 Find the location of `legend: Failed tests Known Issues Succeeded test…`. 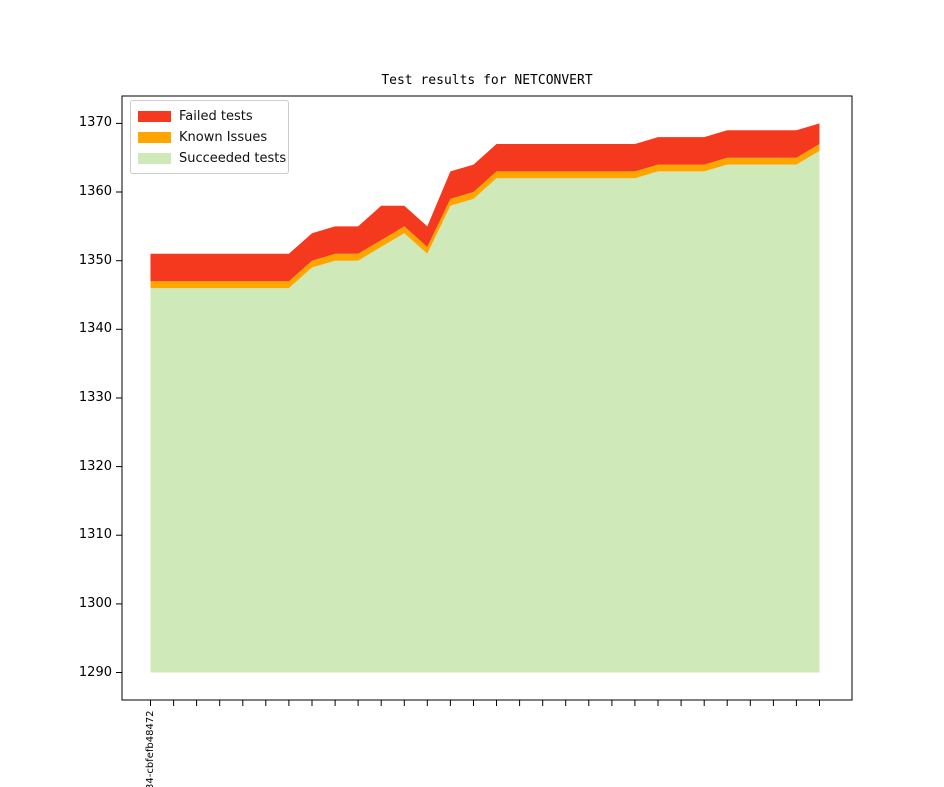

legend: Failed tests Known Issues Succeeded test… is located at coordinates (209, 137).